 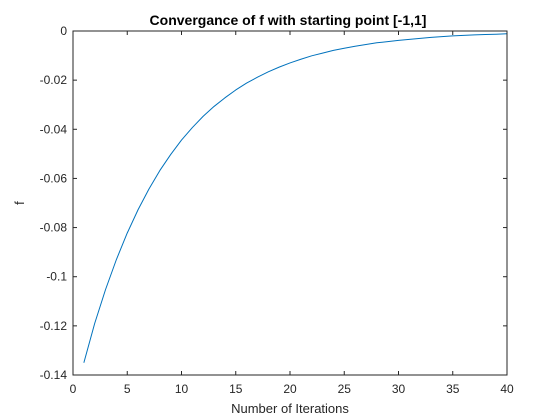 I want to click on x-axis-label: Number of Iterations, so click(x=290, y=408).